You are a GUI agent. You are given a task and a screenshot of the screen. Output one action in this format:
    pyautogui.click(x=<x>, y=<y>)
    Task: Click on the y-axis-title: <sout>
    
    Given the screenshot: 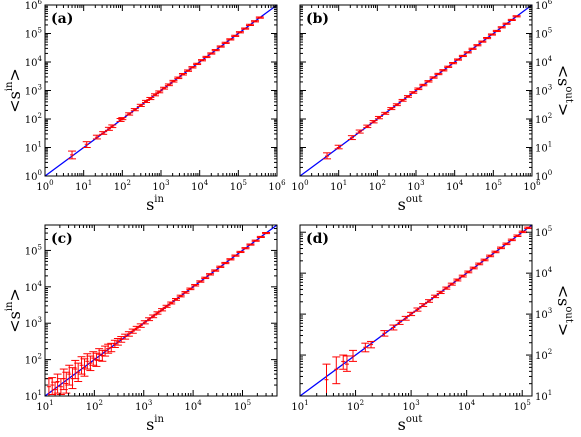 What is the action you would take?
    pyautogui.click(x=564, y=91)
    